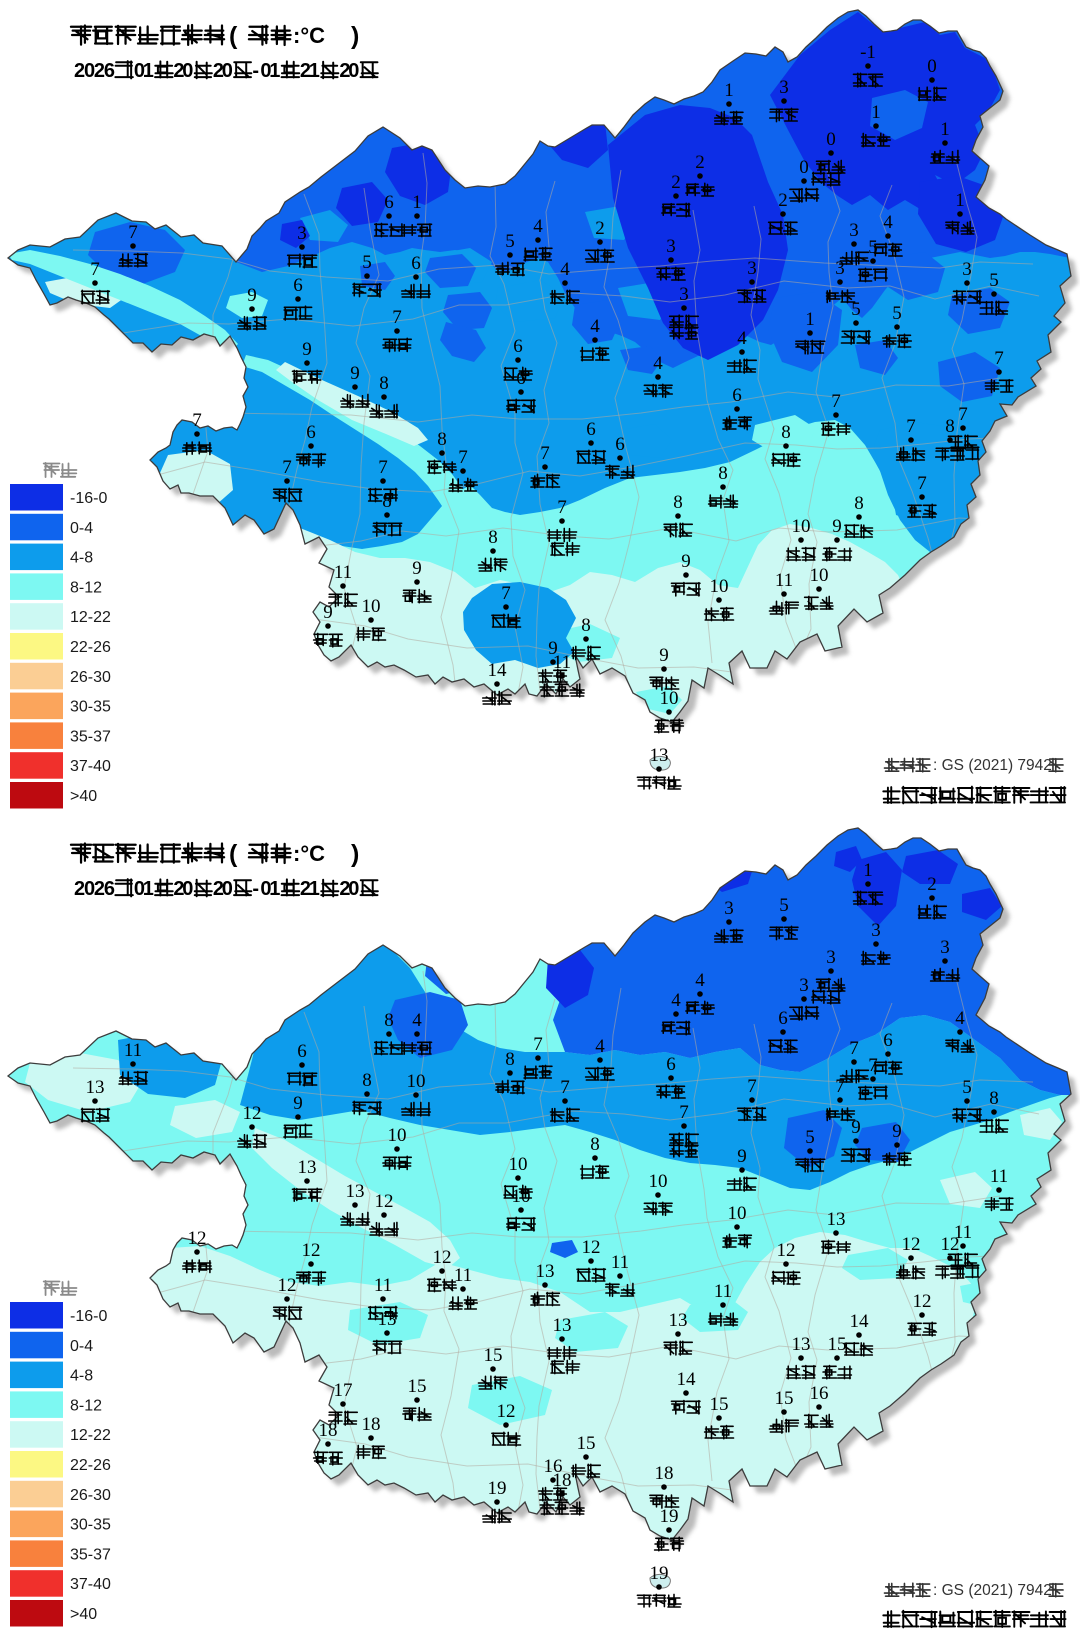 This screenshot has height=1638, width=1080. Describe the element at coordinates (90, 766) in the screenshot. I see `svg-text: 37-40` at that location.